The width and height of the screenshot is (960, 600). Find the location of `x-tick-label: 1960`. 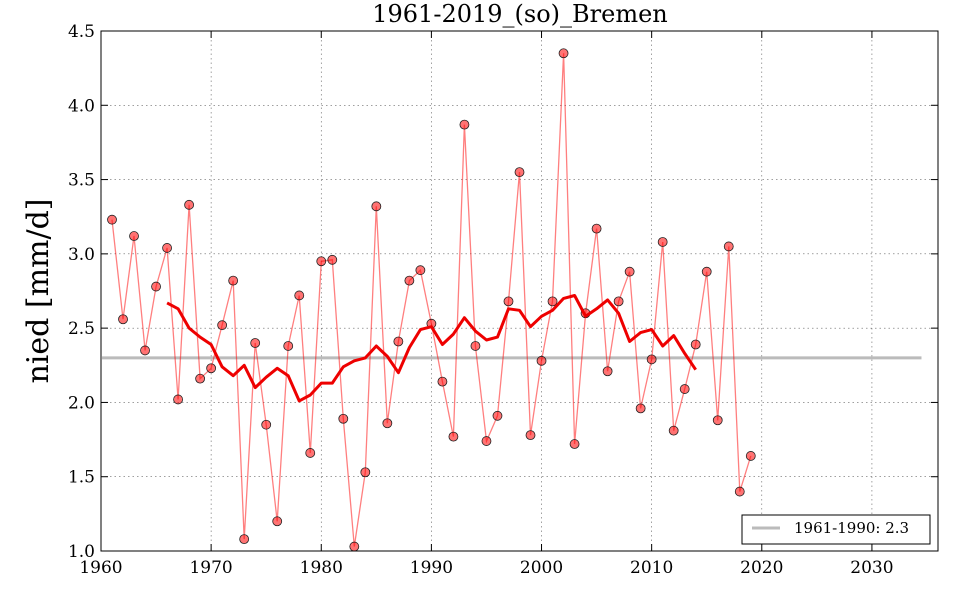

x-tick-label: 1960 is located at coordinates (100, 568).